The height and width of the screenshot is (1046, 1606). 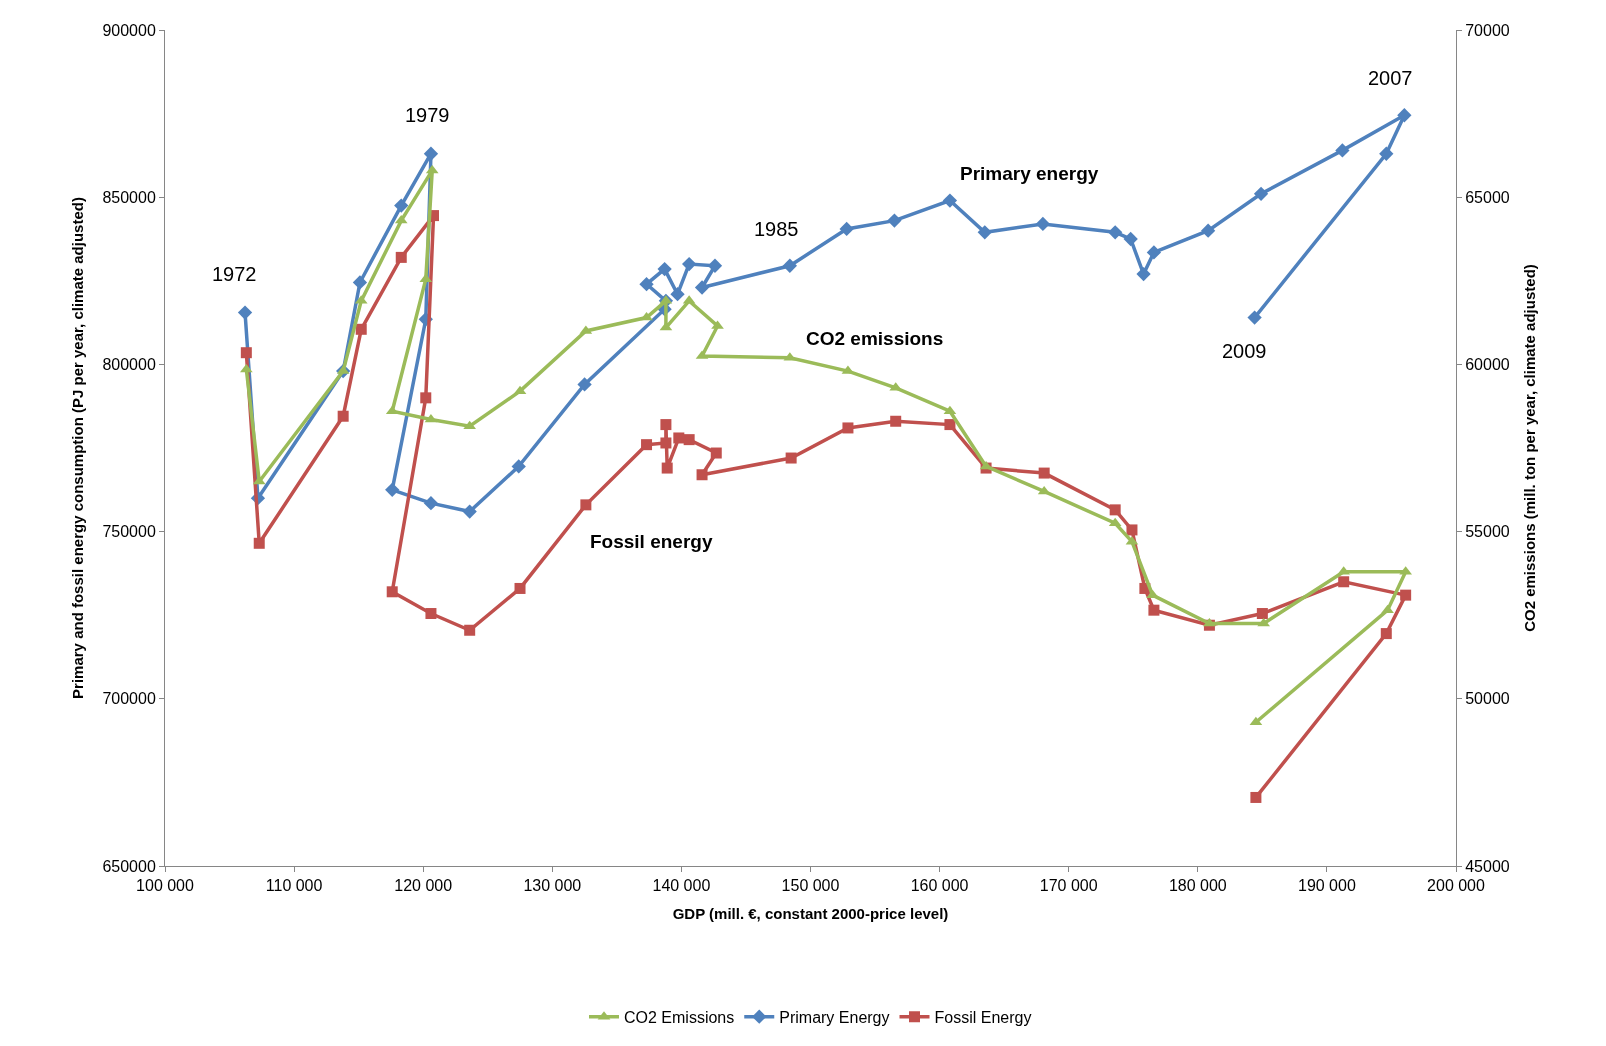 I want to click on x-tick-label: 130 000, so click(x=552, y=886).